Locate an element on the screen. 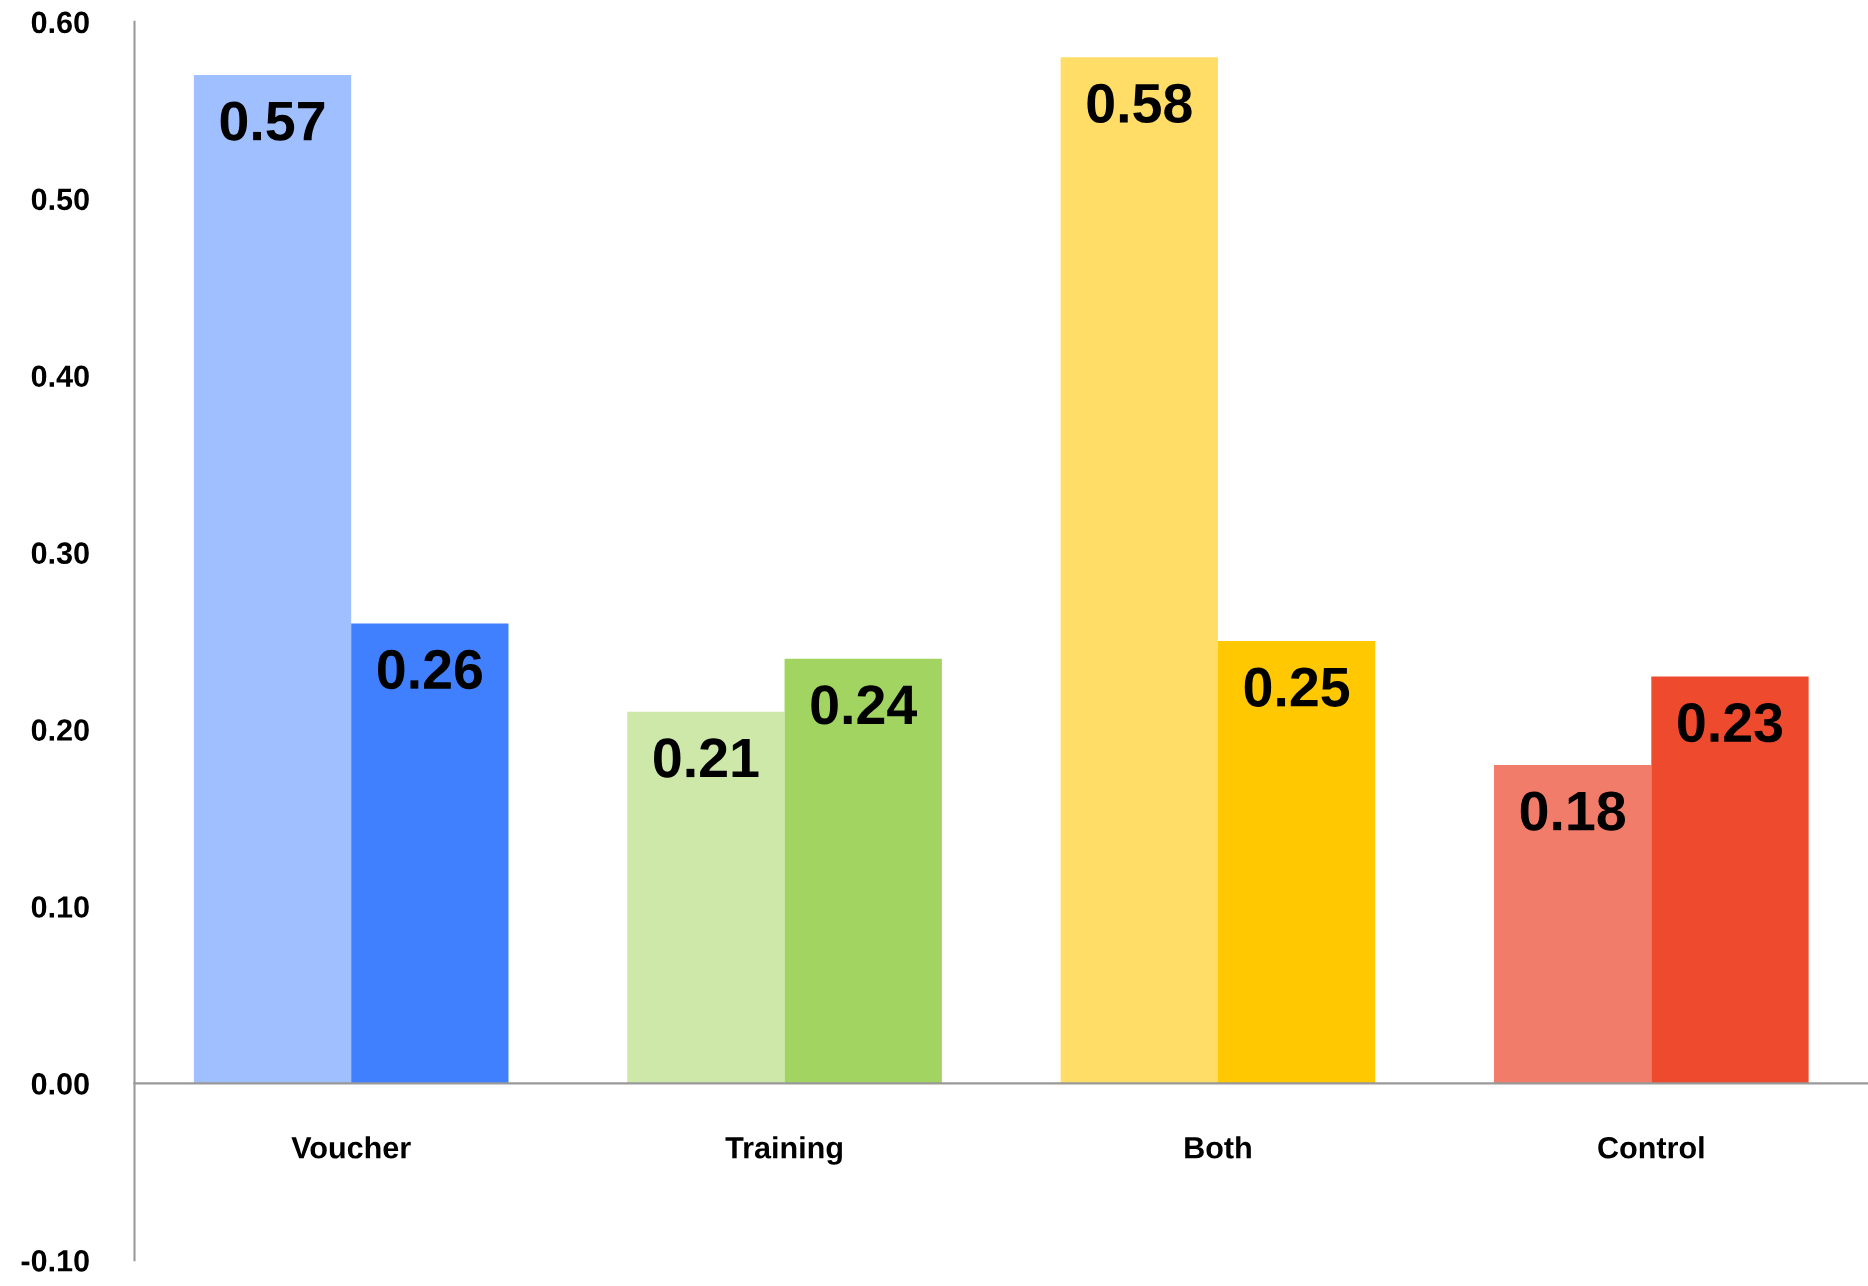 Image resolution: width=1868 pixels, height=1286 pixels. x-tick-label: Training is located at coordinates (783, 1150).